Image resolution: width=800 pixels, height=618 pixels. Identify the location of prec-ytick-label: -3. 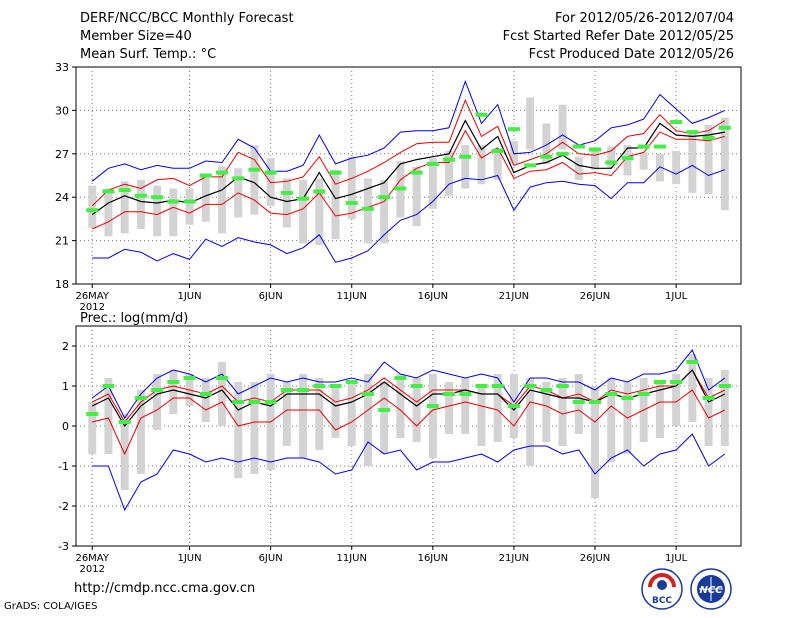
(63, 546).